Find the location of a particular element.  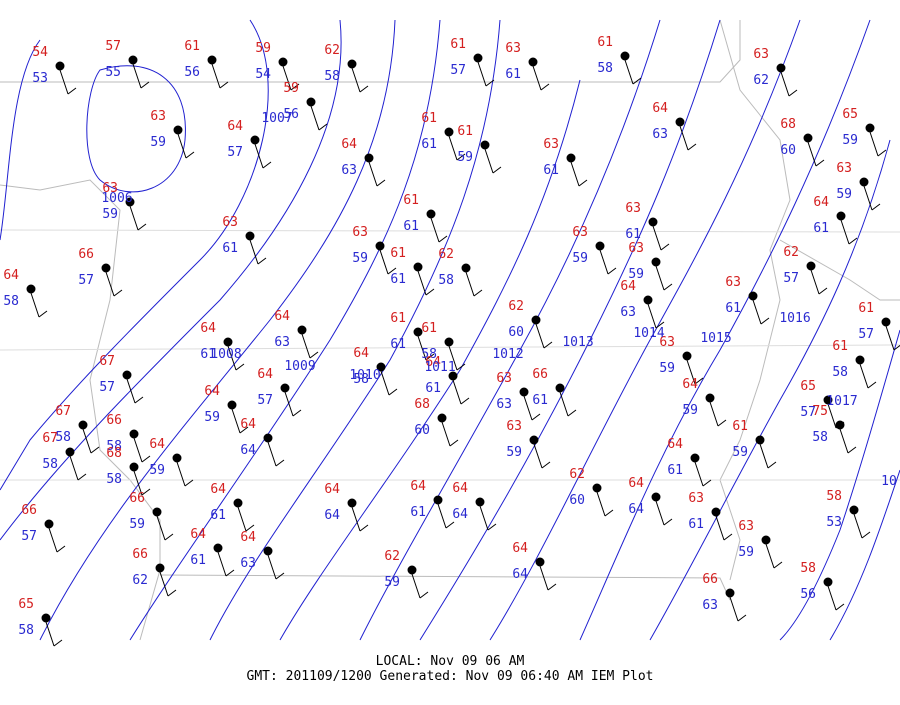

station: 64 61 is located at coordinates (689, 462).